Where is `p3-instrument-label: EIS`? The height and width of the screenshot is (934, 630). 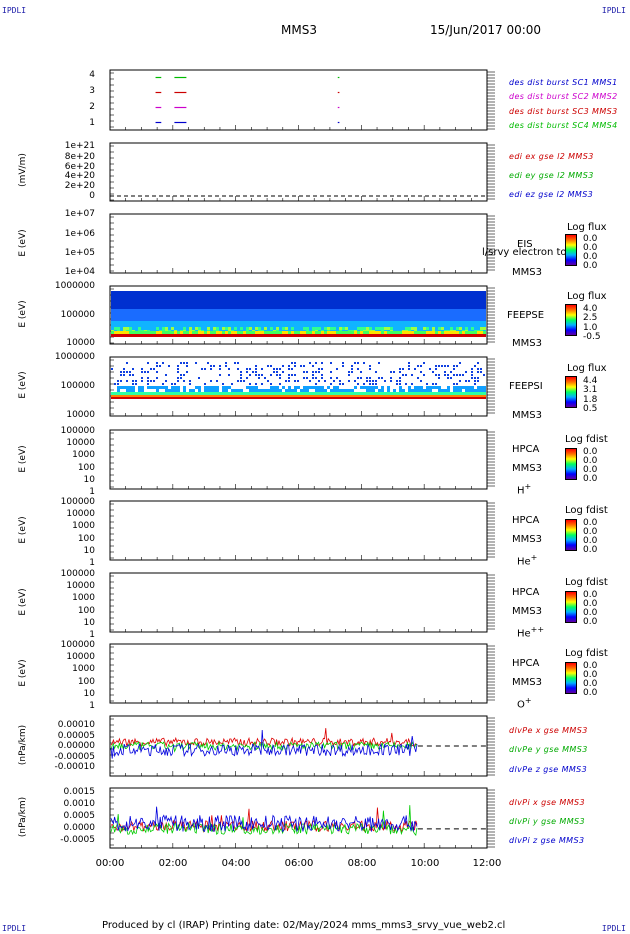
p3-instrument-label: EIS is located at coordinates (525, 244).